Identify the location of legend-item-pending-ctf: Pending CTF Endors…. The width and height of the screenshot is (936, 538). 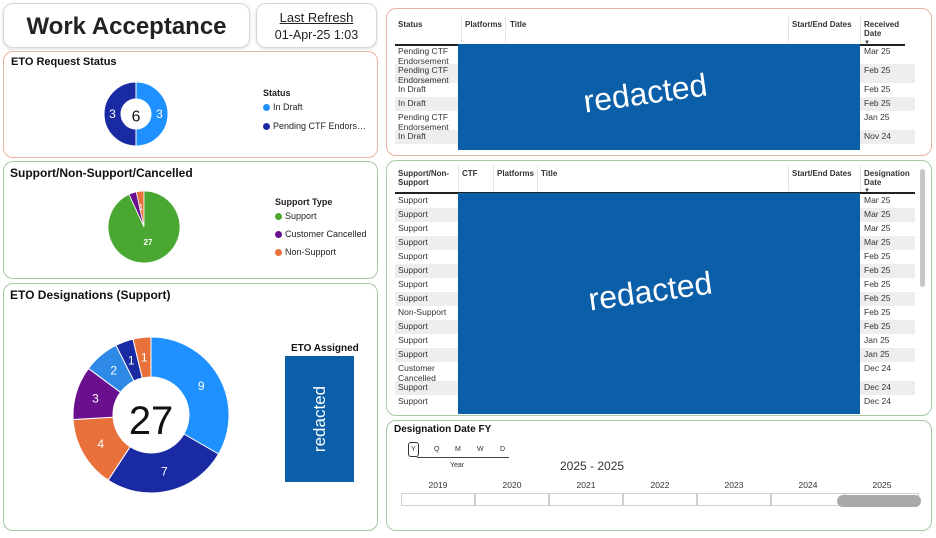
(314, 126).